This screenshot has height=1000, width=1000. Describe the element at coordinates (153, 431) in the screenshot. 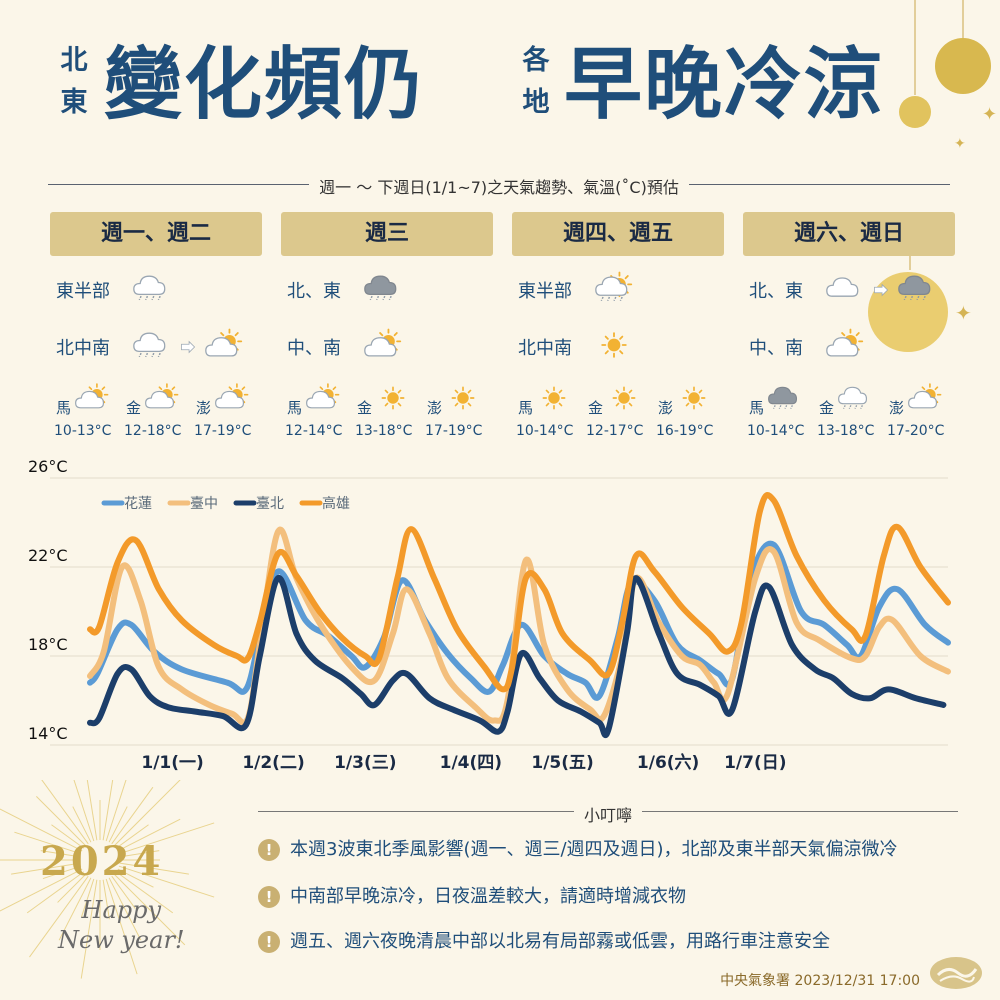

I see `temp-range: 12-18°C` at that location.